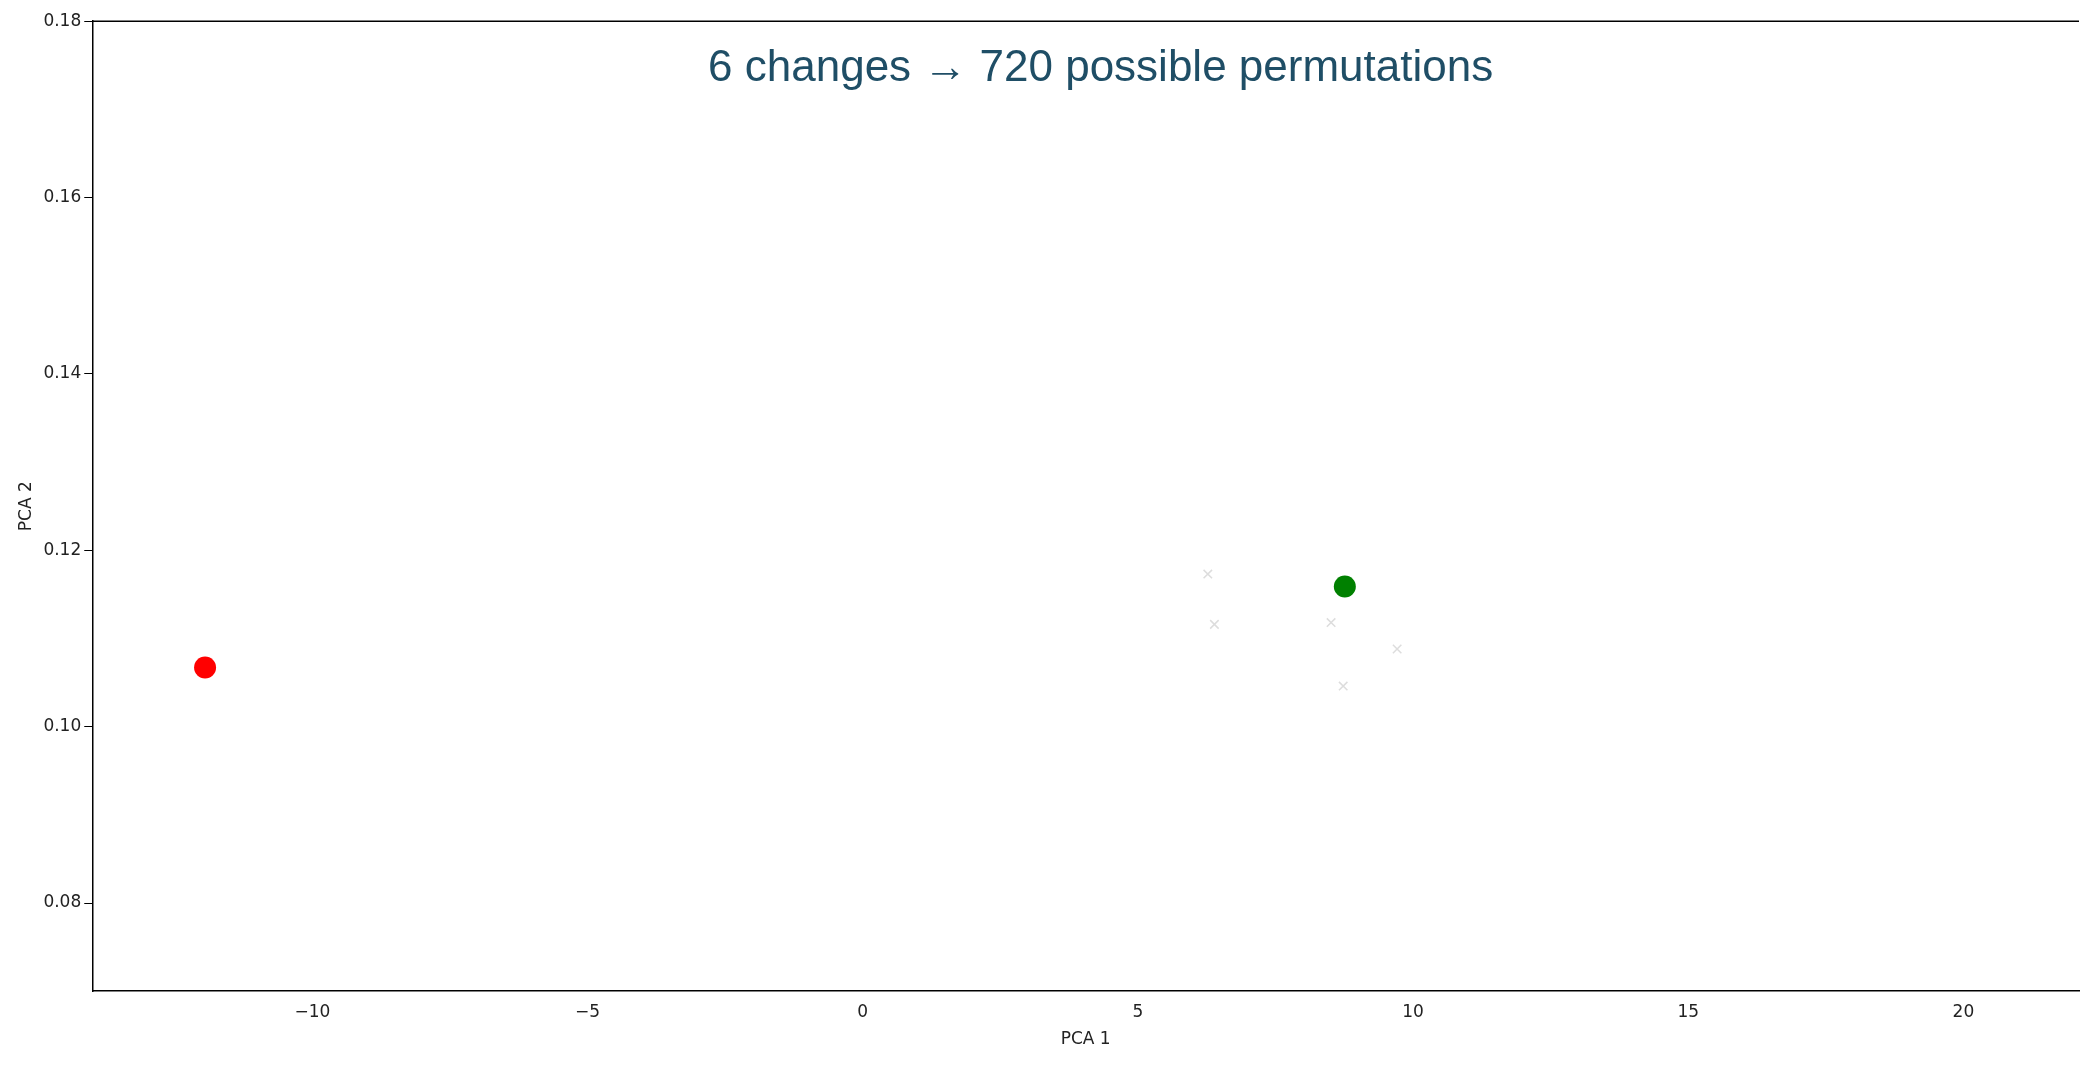 This screenshot has width=2098, height=1068. What do you see at coordinates (1101, 66) in the screenshot?
I see `text: 6 changes → 720 possible permutations` at bounding box center [1101, 66].